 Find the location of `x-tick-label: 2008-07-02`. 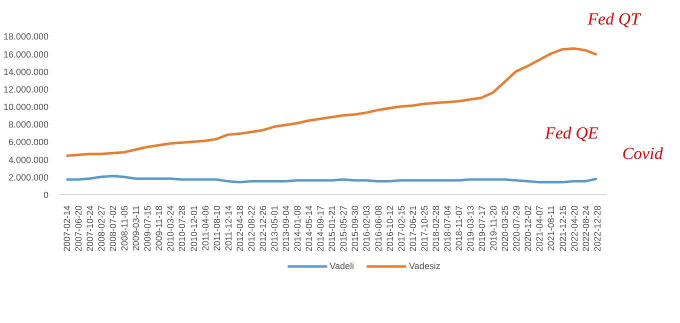

x-tick-label: 2008-07-02 is located at coordinates (113, 228).